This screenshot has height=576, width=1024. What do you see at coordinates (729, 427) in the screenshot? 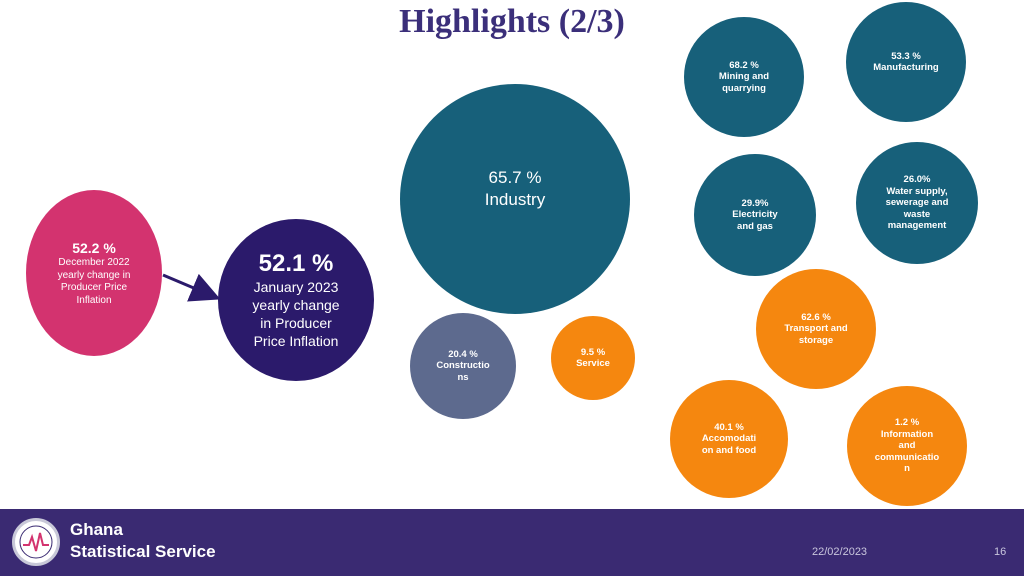
I see `accommodation-value: 40.1 %` at bounding box center [729, 427].